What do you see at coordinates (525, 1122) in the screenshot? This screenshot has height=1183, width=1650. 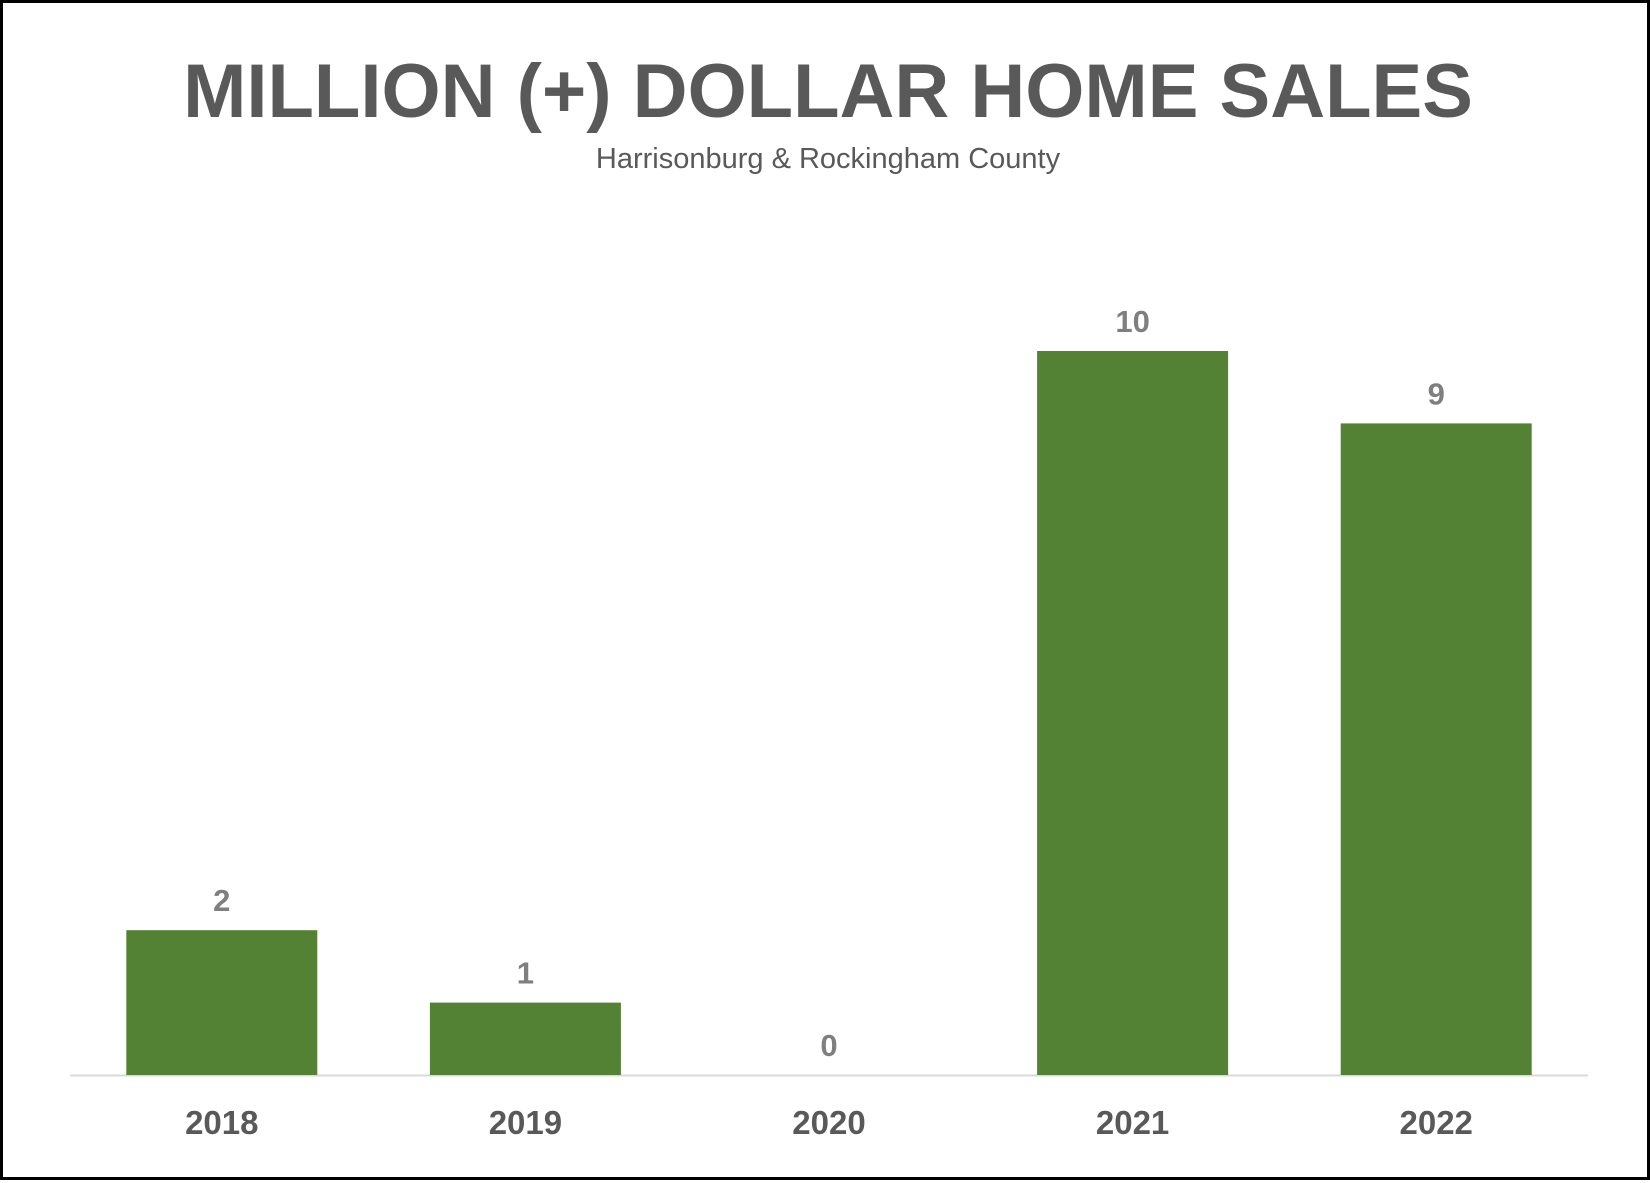 I see `x-tick-label-2019: 2019` at bounding box center [525, 1122].